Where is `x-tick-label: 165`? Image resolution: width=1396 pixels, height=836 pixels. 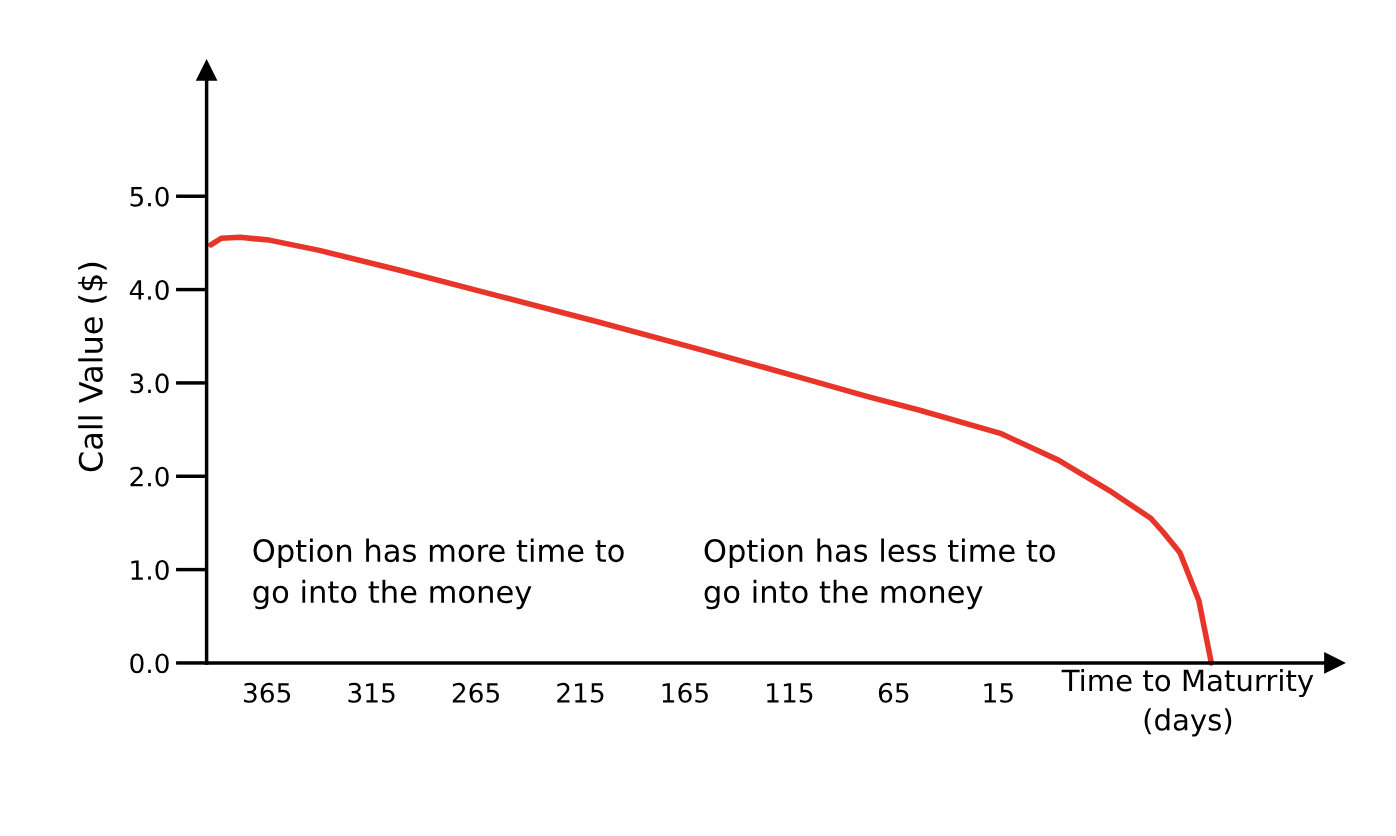 x-tick-label: 165 is located at coordinates (685, 692).